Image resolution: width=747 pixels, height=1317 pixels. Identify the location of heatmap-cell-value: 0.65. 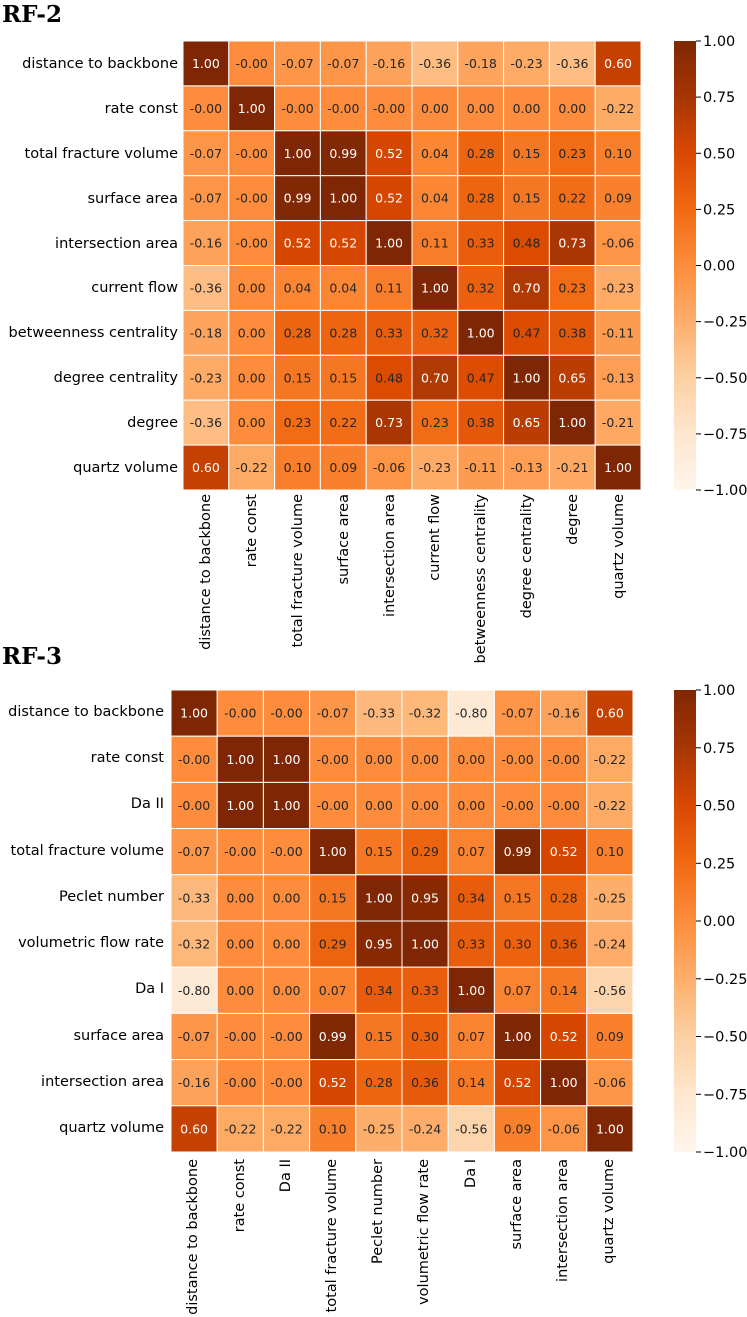
(572, 377).